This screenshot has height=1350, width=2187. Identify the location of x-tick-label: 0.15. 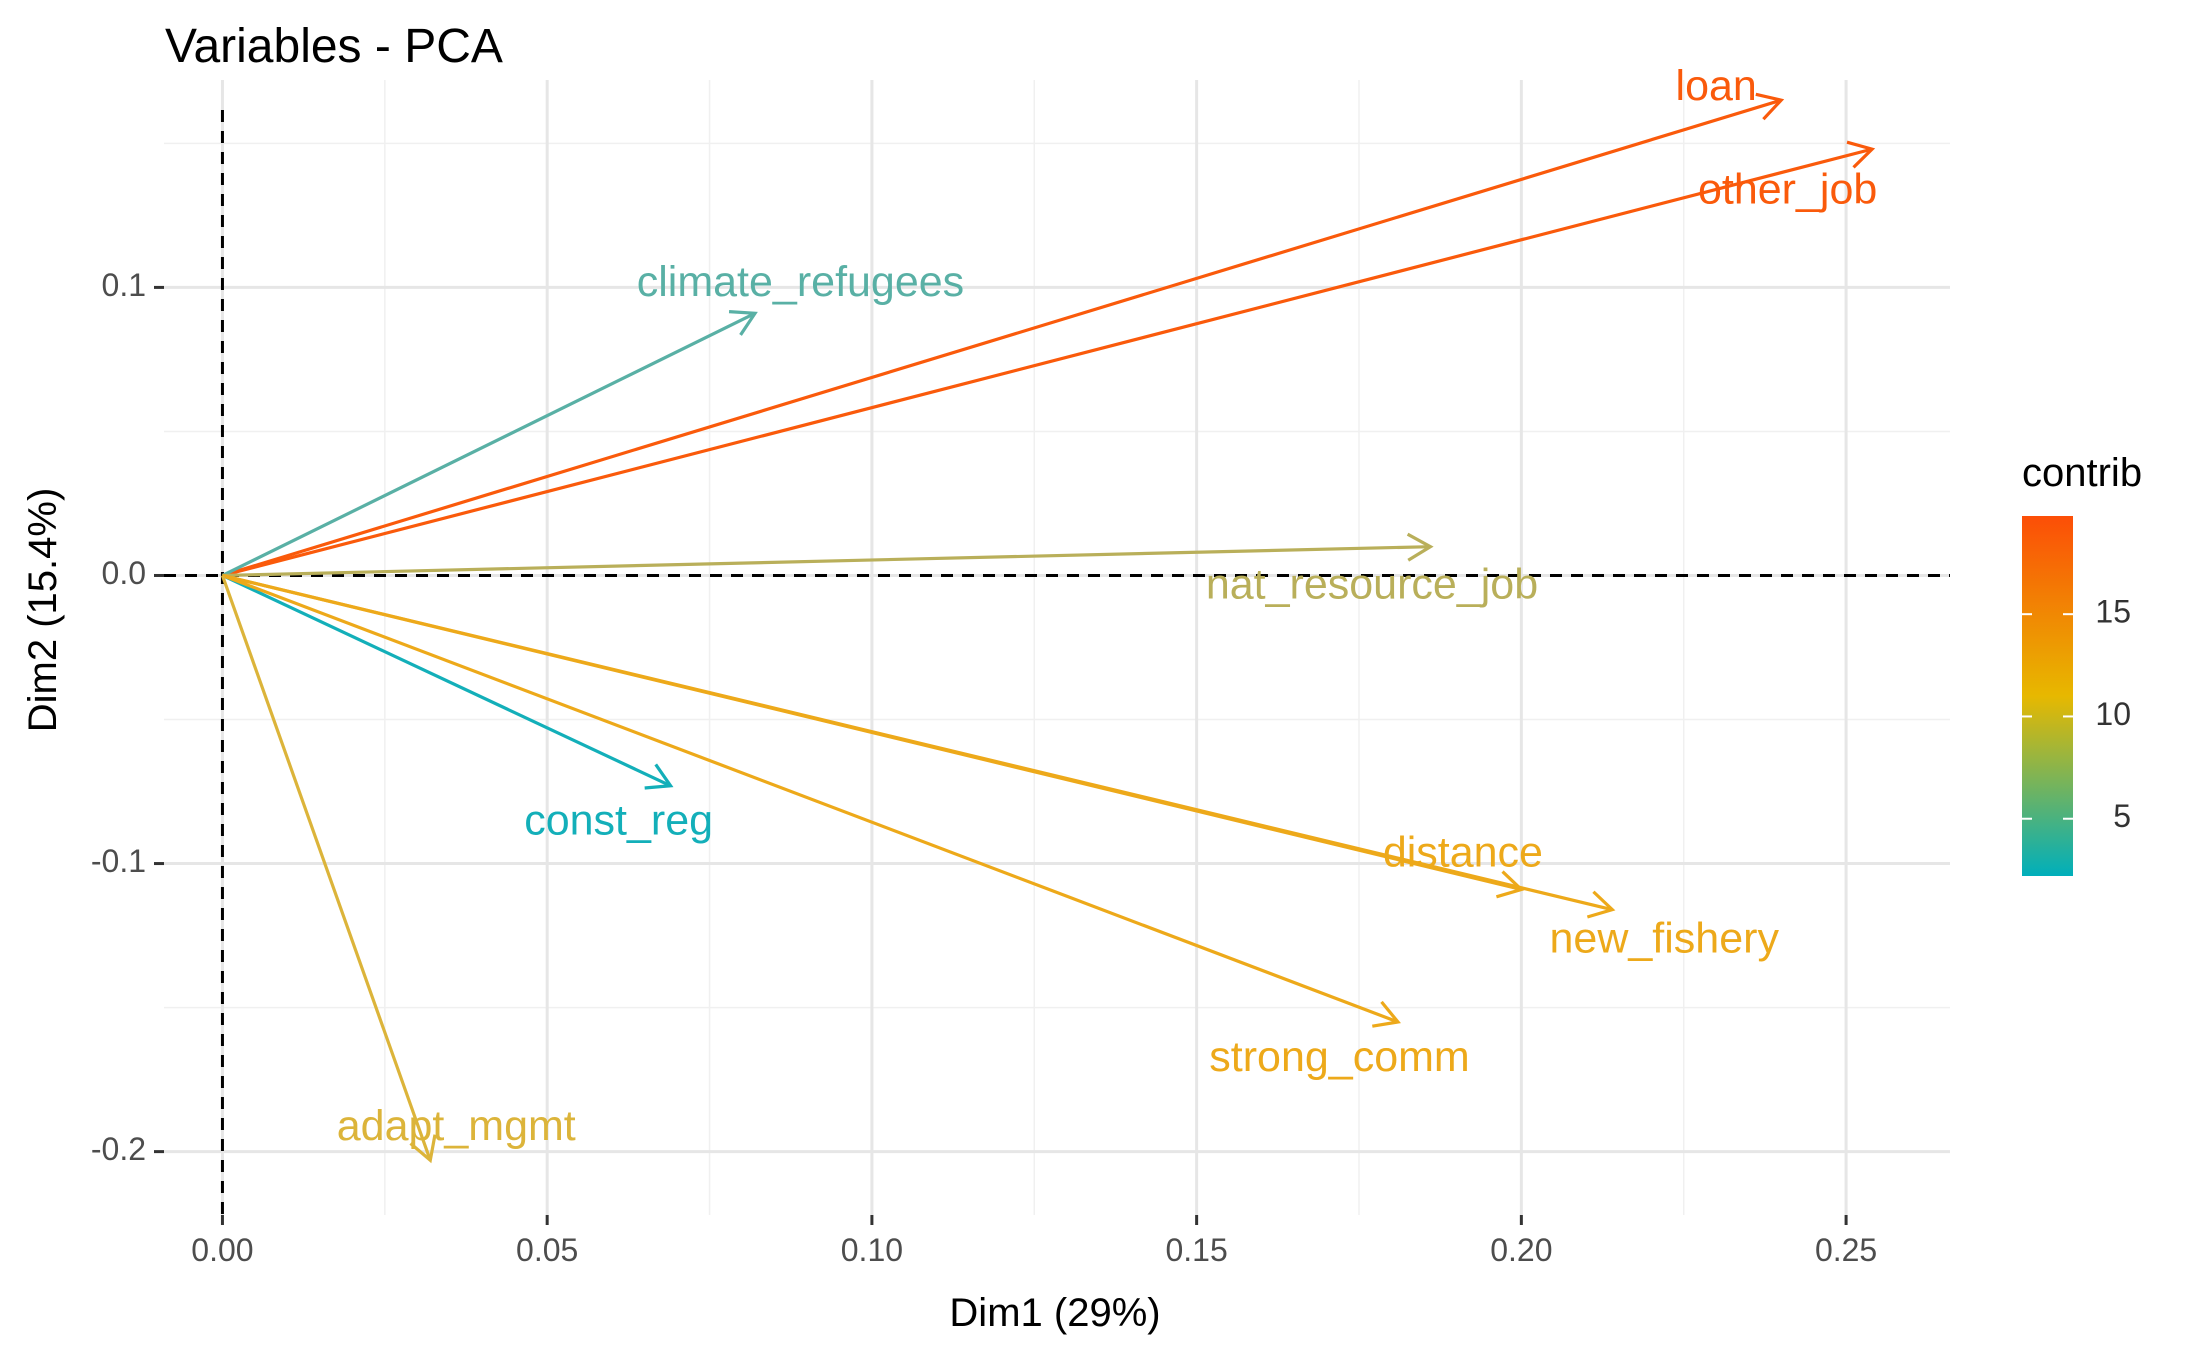
(1196, 1250).